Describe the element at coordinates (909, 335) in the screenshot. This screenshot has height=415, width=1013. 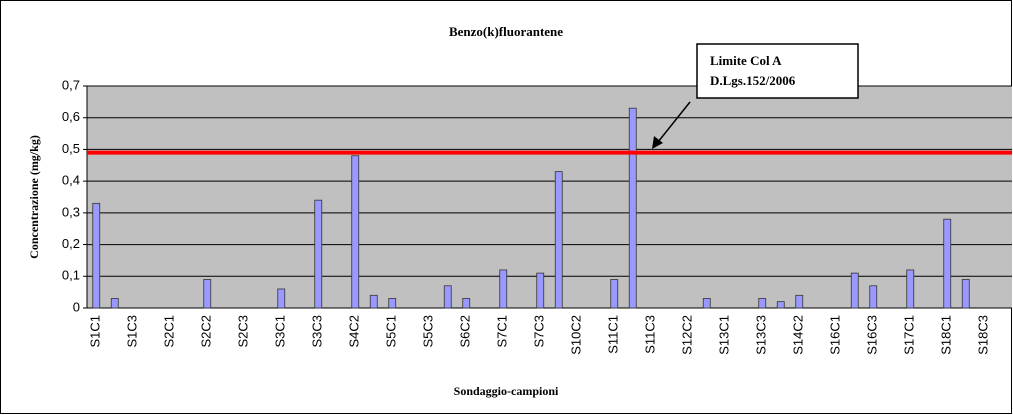
I see `x-tick-label: S17C1` at that location.